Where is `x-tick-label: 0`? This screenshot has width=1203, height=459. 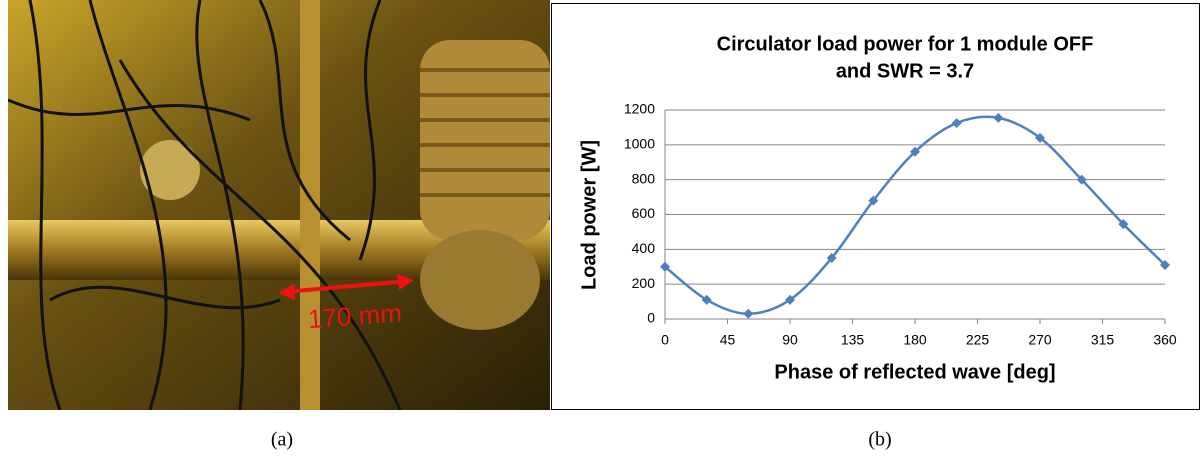 x-tick-label: 0 is located at coordinates (665, 340).